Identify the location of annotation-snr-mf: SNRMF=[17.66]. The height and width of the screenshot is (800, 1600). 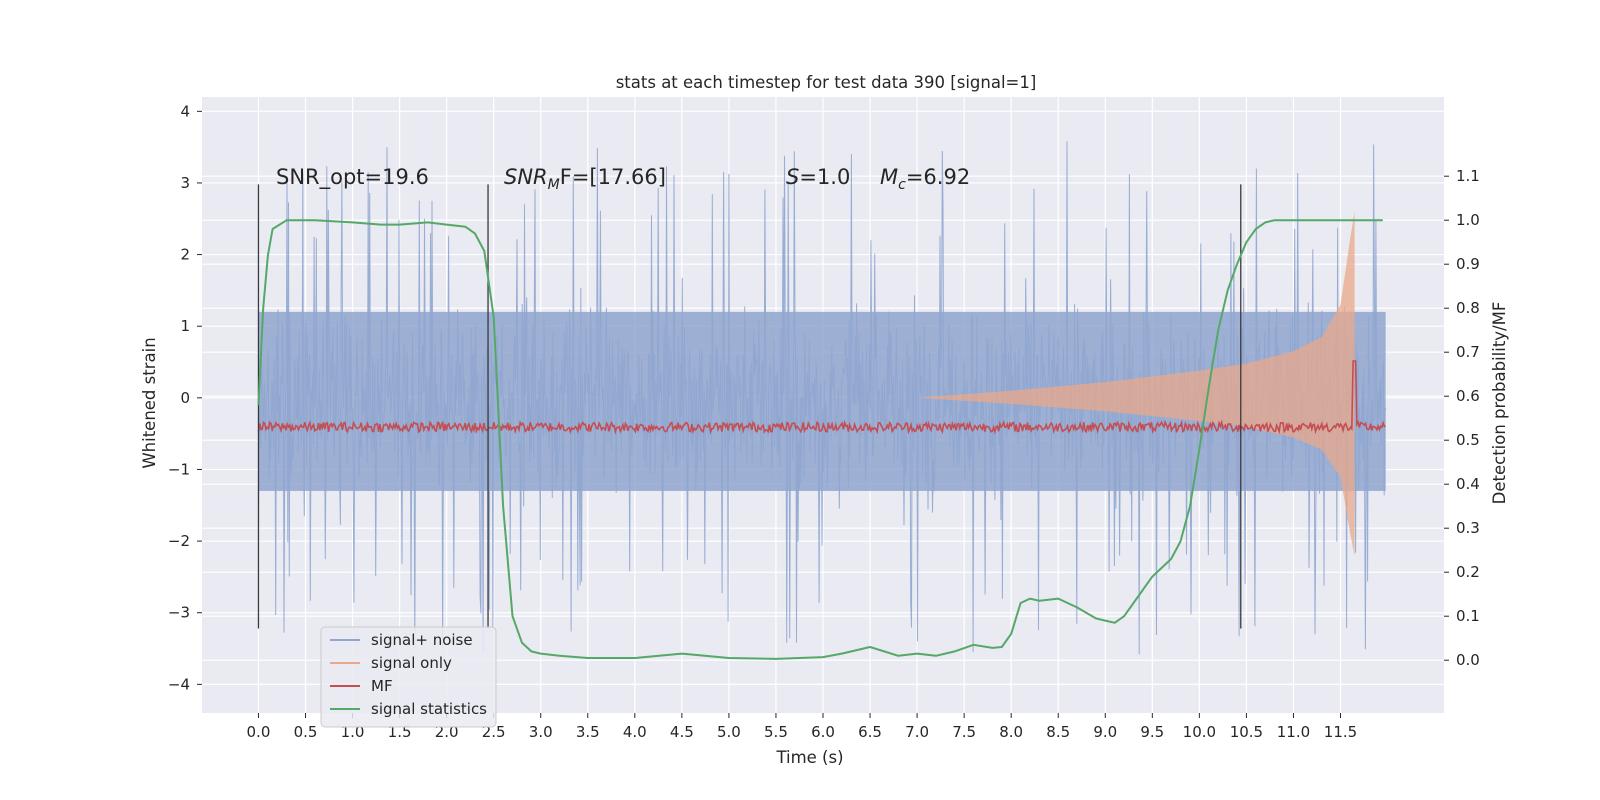
(585, 179).